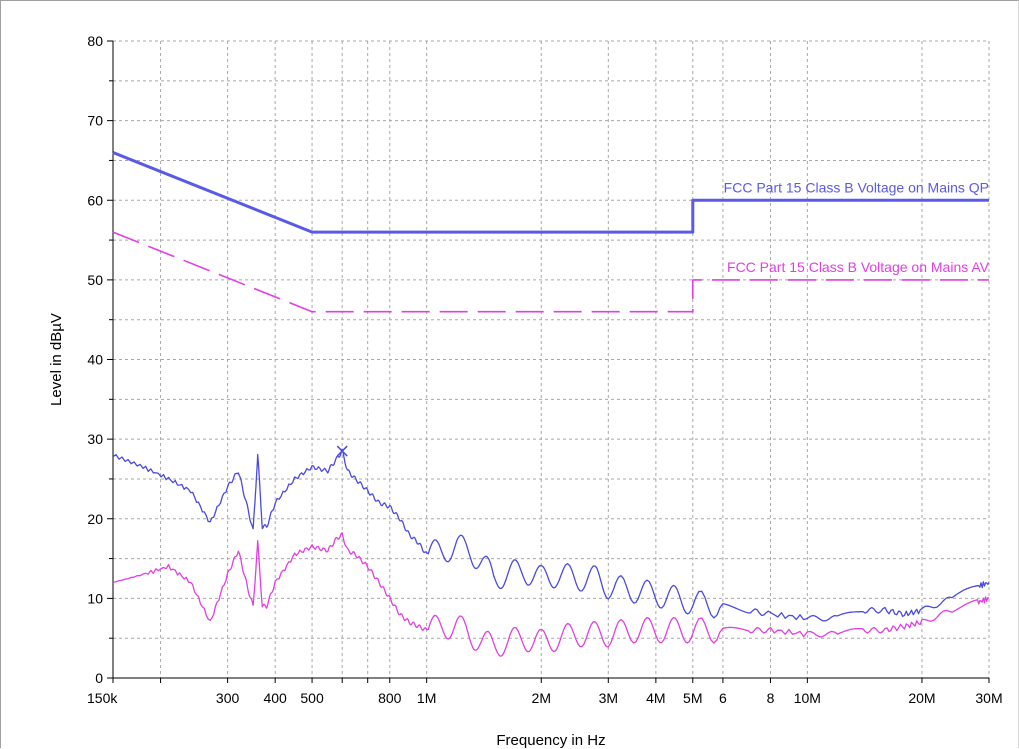  What do you see at coordinates (608, 698) in the screenshot?
I see `x-tick-label: 3M` at bounding box center [608, 698].